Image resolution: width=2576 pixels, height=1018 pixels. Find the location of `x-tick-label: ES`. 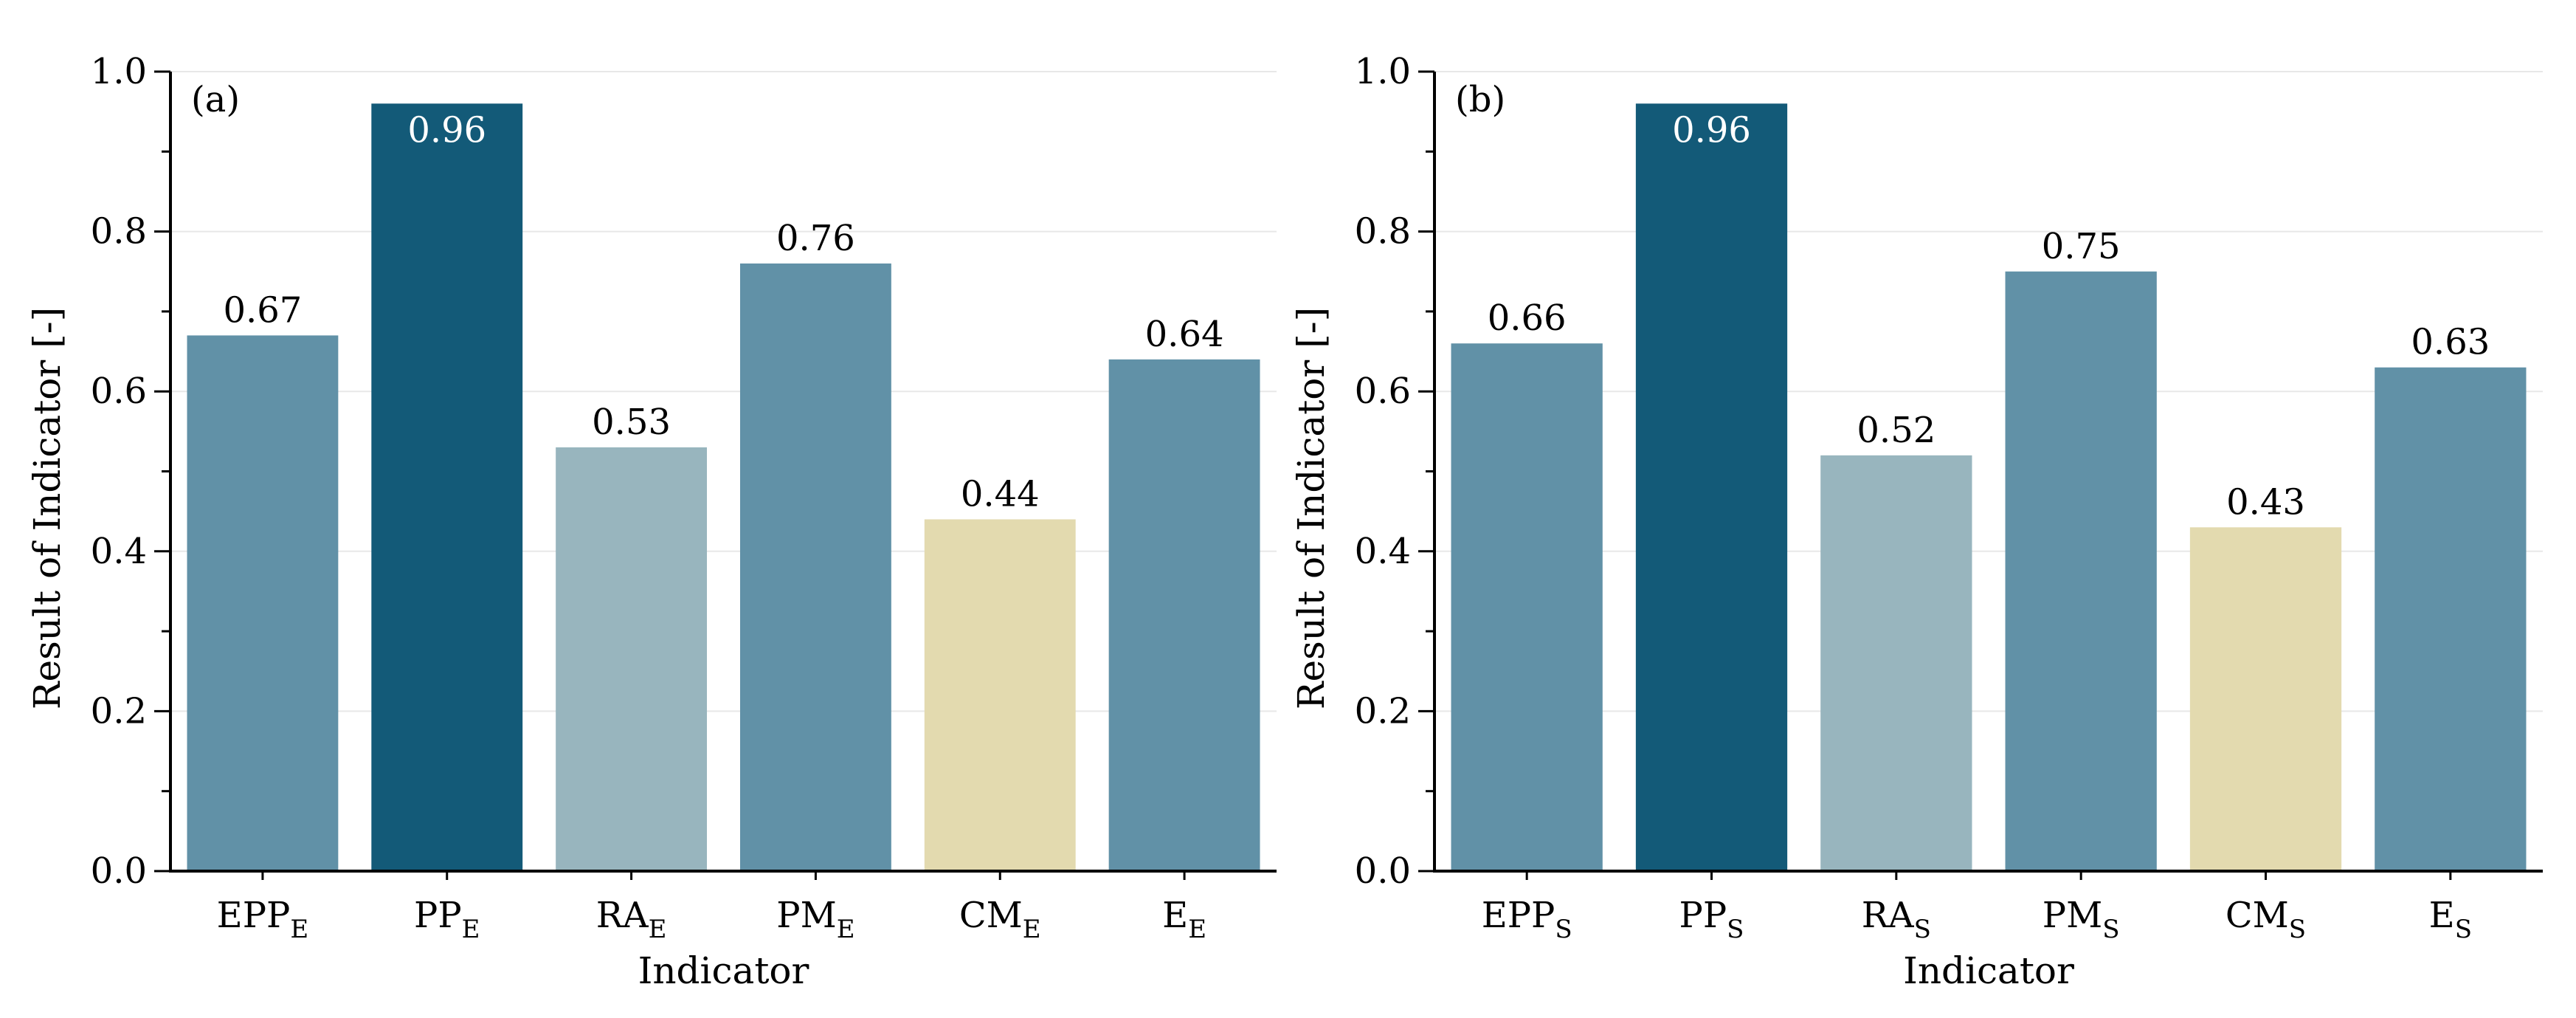

x-tick-label: ES is located at coordinates (2450, 919).